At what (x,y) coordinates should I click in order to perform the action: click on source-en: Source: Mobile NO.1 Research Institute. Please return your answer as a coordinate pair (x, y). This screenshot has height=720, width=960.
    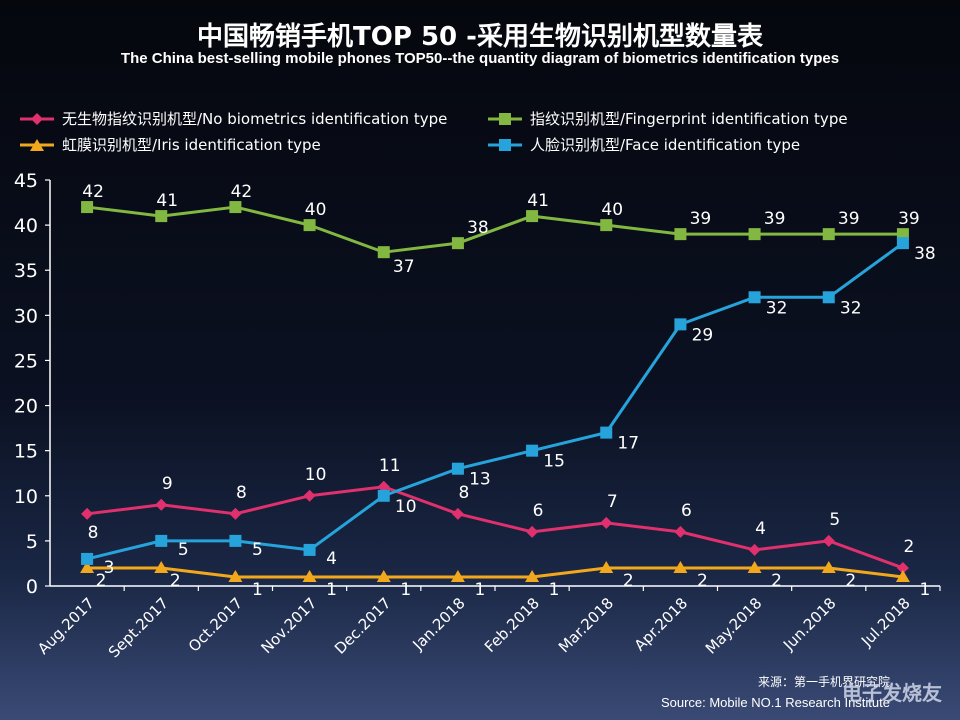
    Looking at the image, I should click on (775, 702).